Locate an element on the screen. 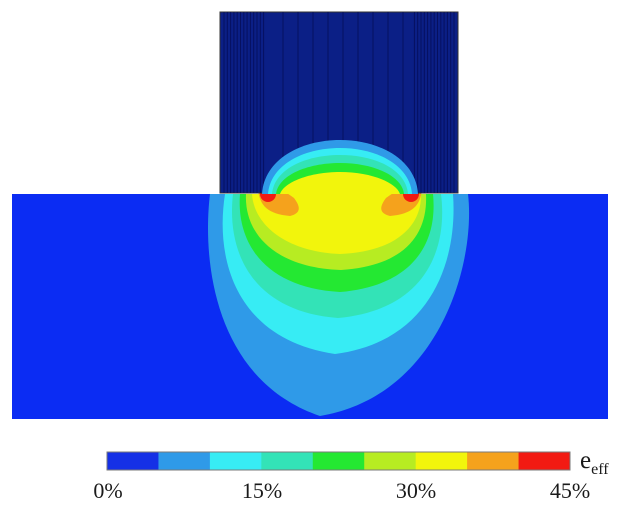 This screenshot has width=625, height=505. colorbar-tick-label: 0% is located at coordinates (107, 490).